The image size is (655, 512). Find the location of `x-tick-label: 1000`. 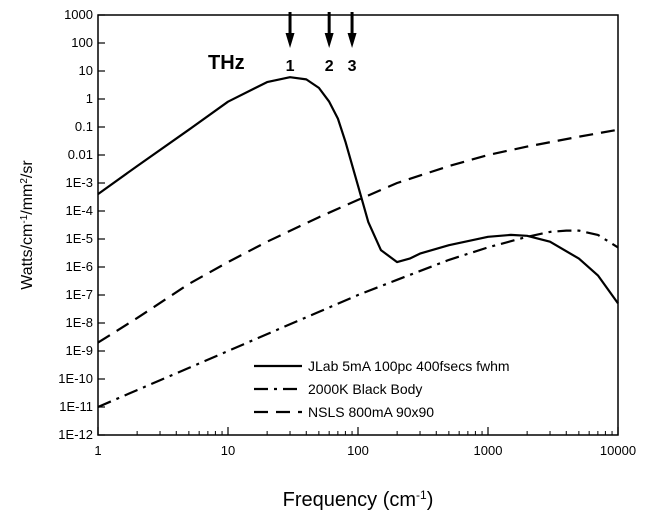

x-tick-label: 1000 is located at coordinates (488, 450).